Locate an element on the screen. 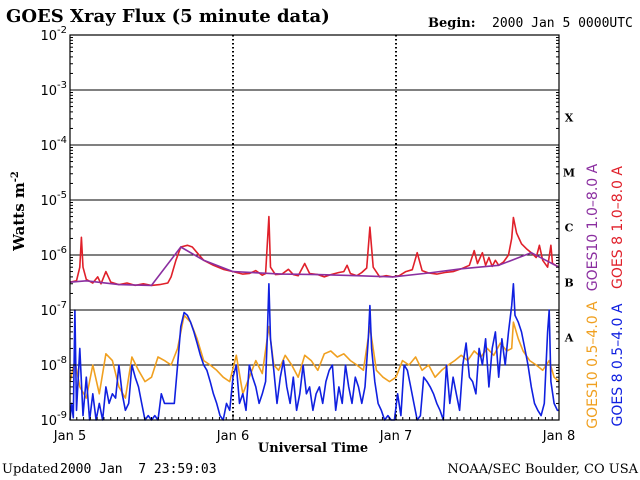 The width and height of the screenshot is (640, 480). flare-class-label: C is located at coordinates (569, 228).